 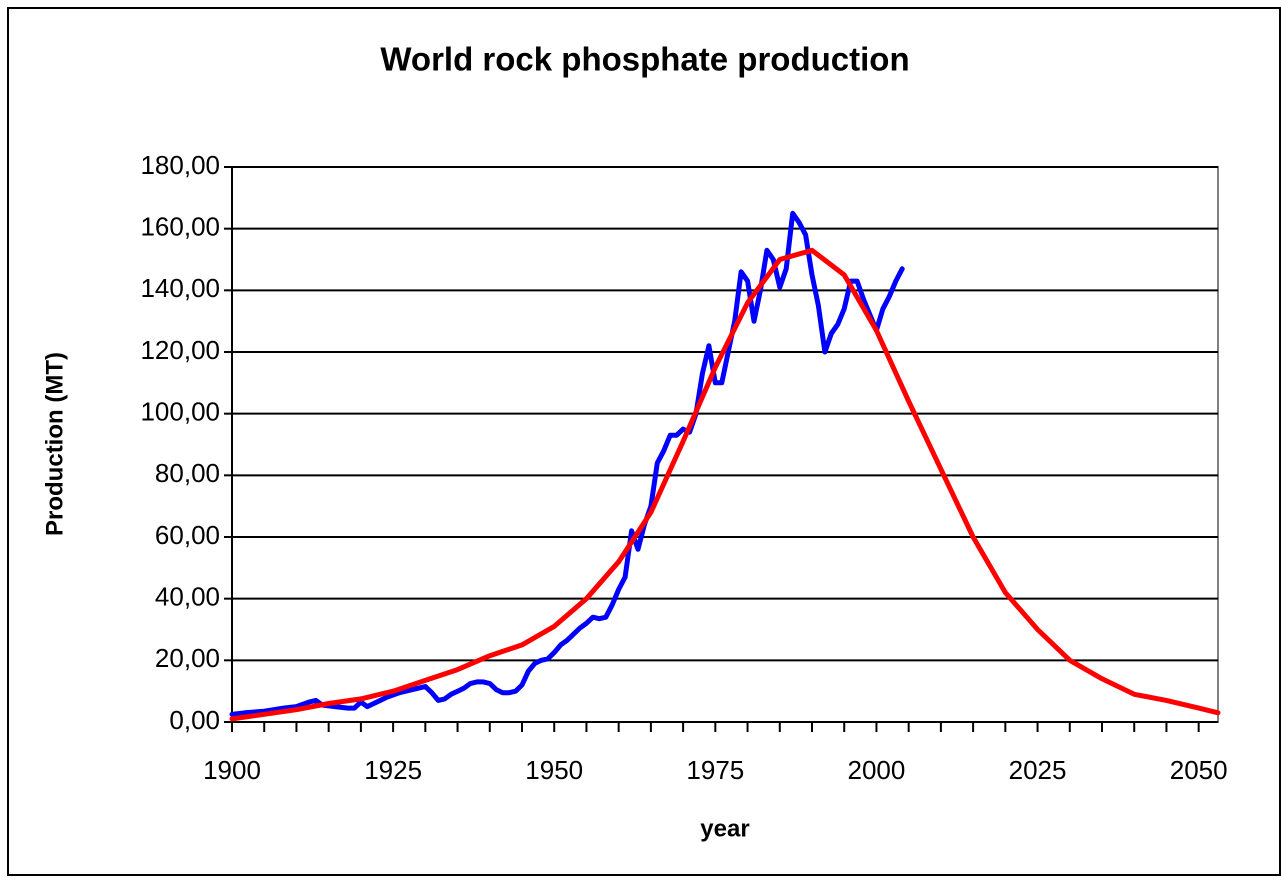 What do you see at coordinates (180, 412) in the screenshot?
I see `y-tick-label: 100,00` at bounding box center [180, 412].